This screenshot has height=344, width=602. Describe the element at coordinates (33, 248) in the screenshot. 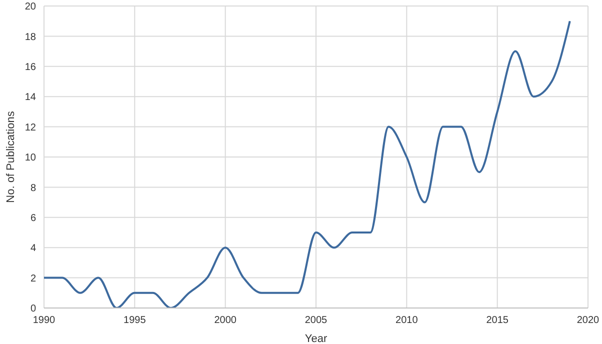

I see `y-tick-label: 4` at that location.